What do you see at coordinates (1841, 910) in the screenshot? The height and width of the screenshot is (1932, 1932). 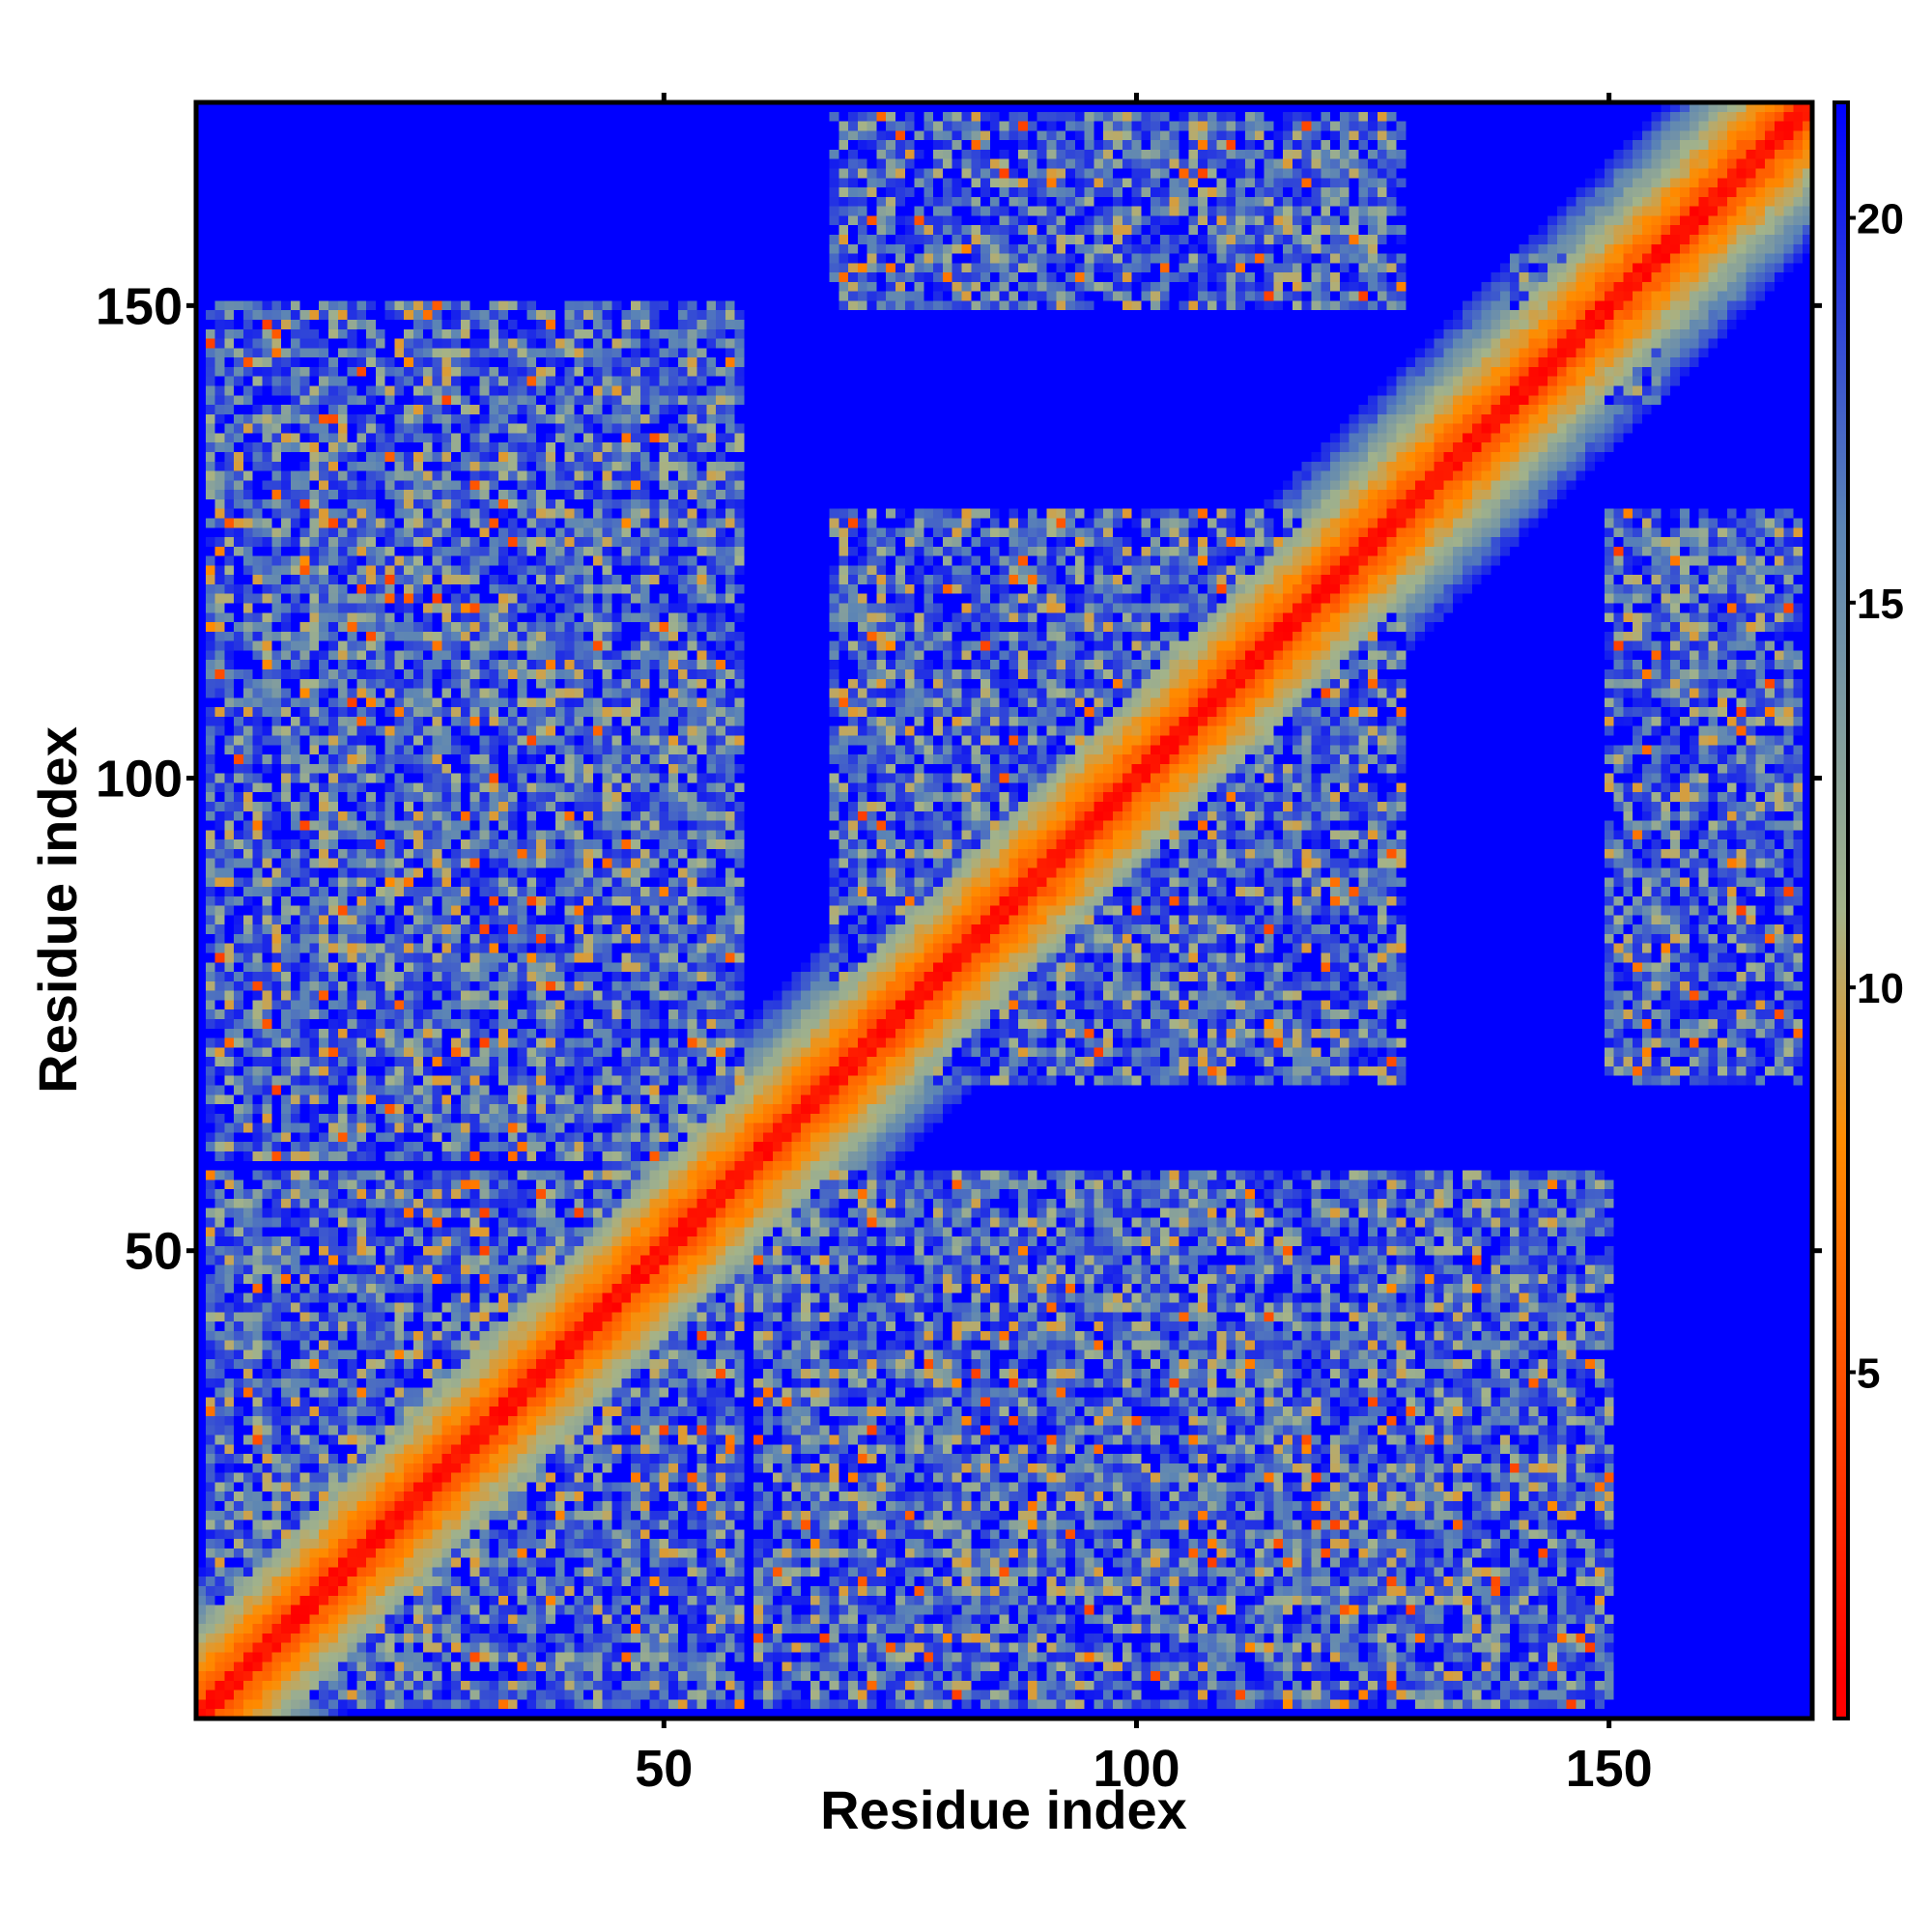 I see `colorbar` at bounding box center [1841, 910].